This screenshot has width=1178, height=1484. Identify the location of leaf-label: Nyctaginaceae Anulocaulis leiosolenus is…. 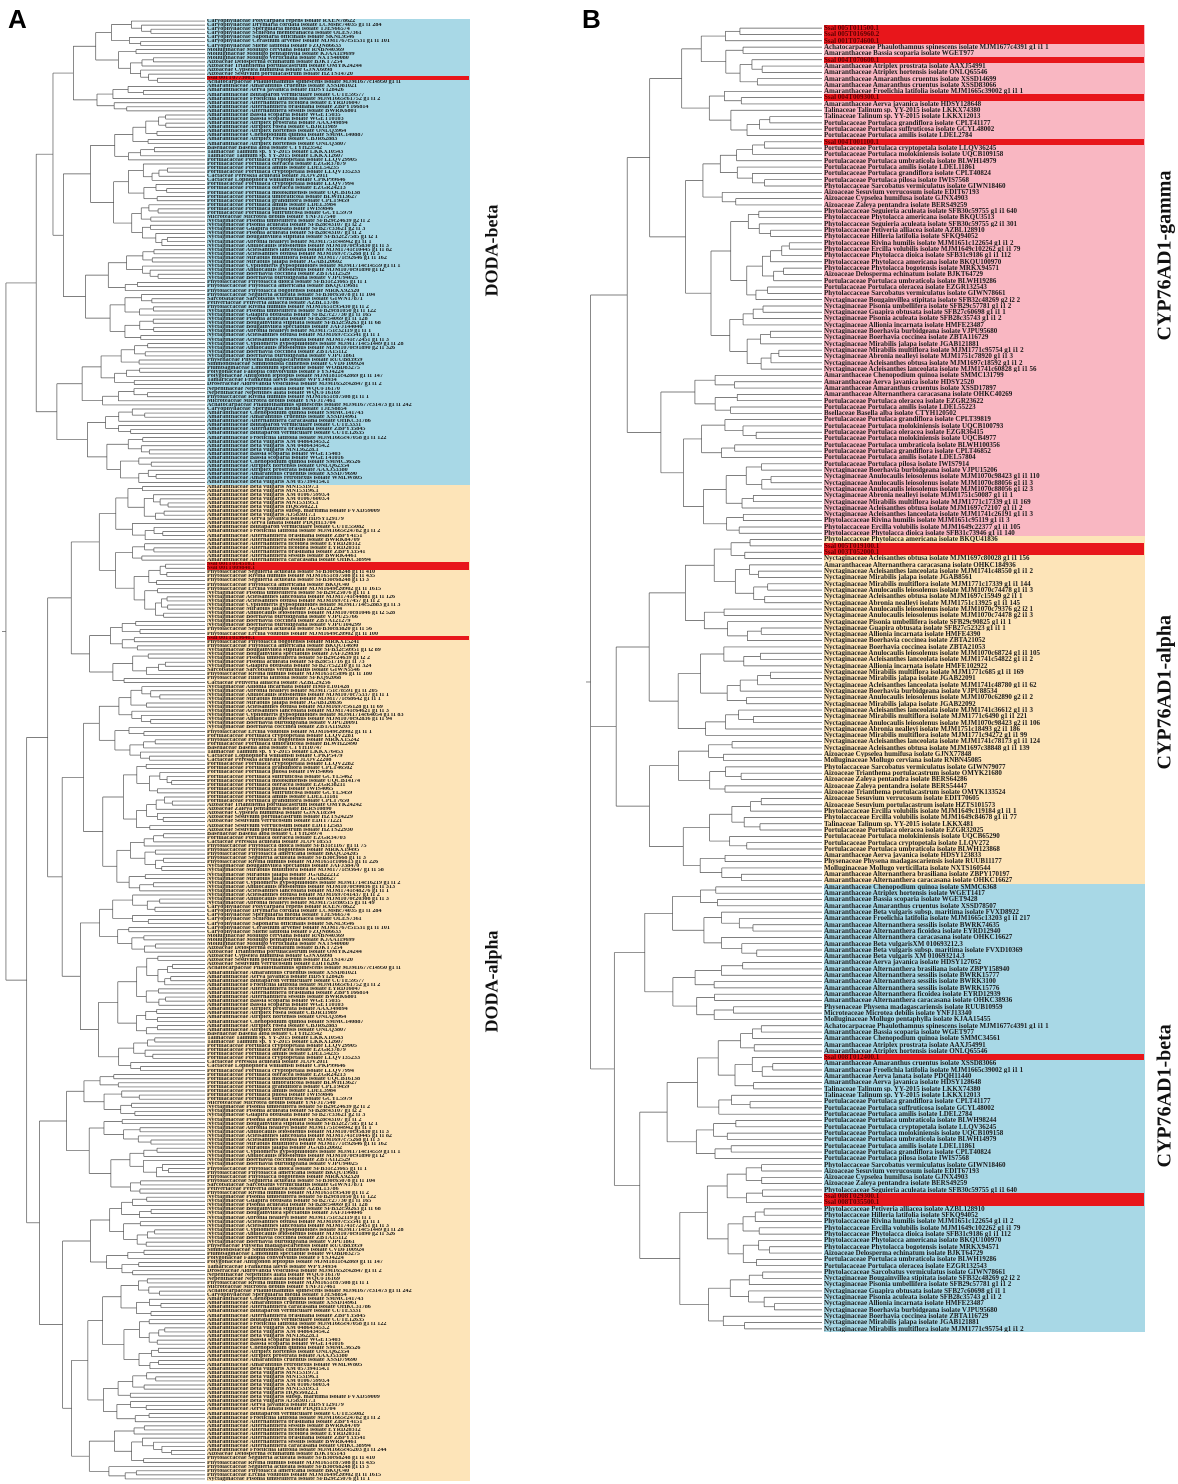
(932, 653).